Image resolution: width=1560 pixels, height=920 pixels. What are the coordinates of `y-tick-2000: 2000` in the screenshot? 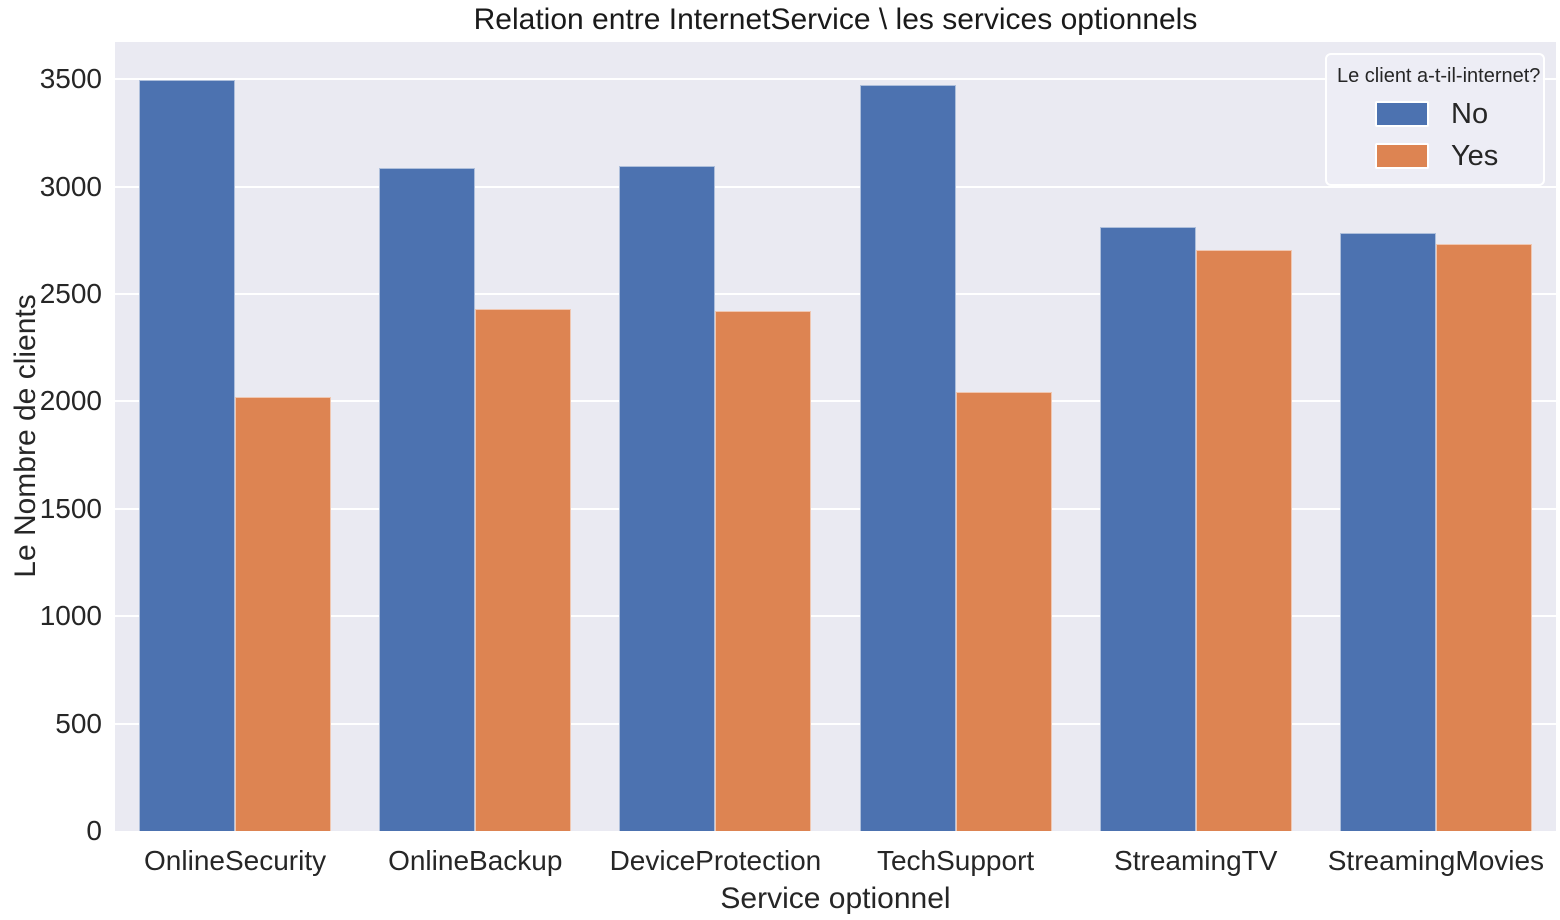 It's located at (70, 401).